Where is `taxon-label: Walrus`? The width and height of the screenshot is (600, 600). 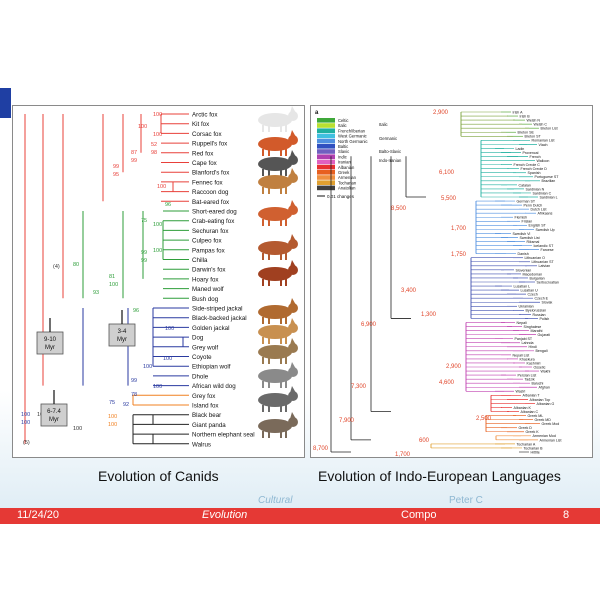
taxon-label: Walrus is located at coordinates (201, 444).